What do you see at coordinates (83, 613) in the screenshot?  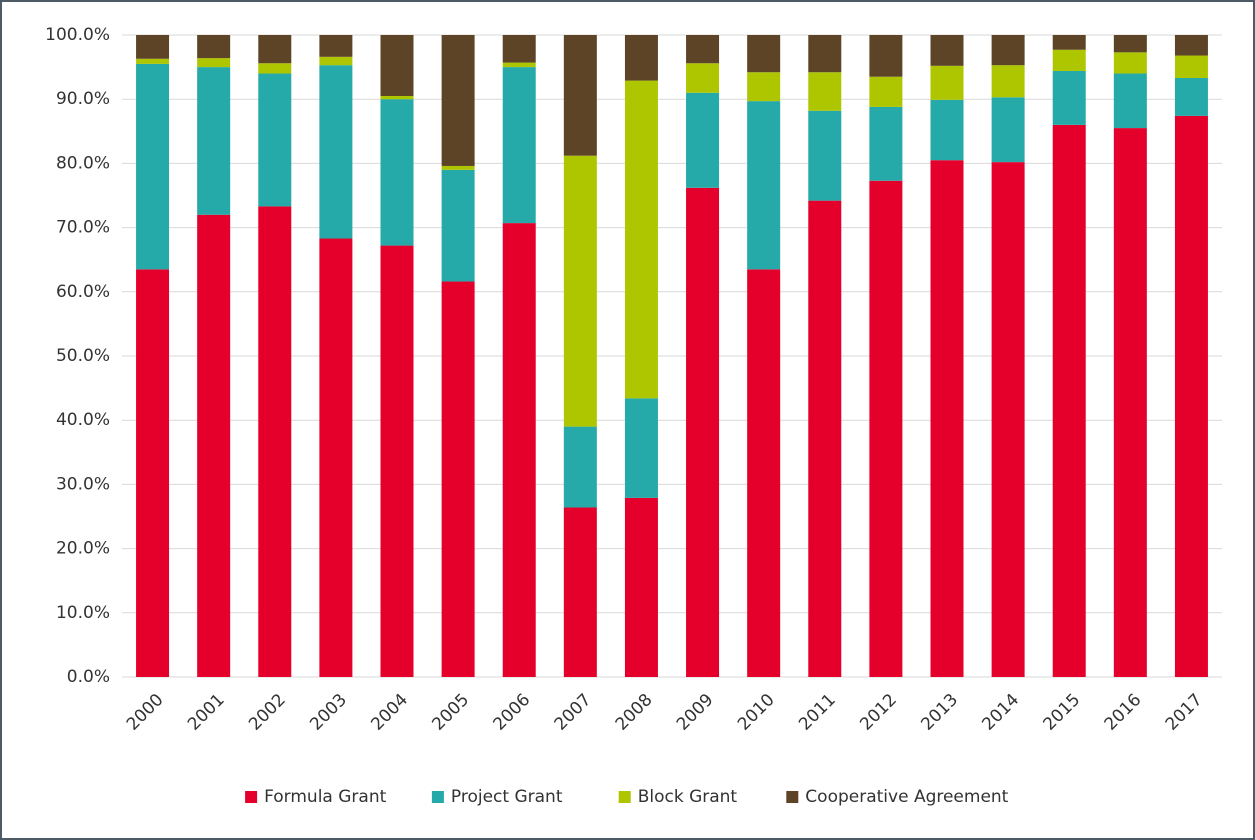 I see `y-tick-label: 10.0%` at bounding box center [83, 613].